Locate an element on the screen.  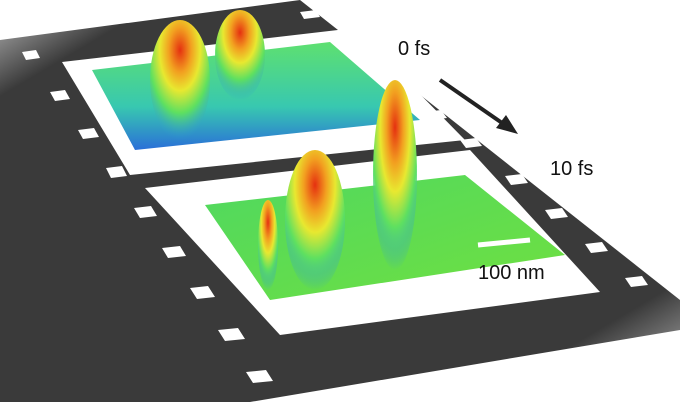
scale-bar is located at coordinates (504, 242).